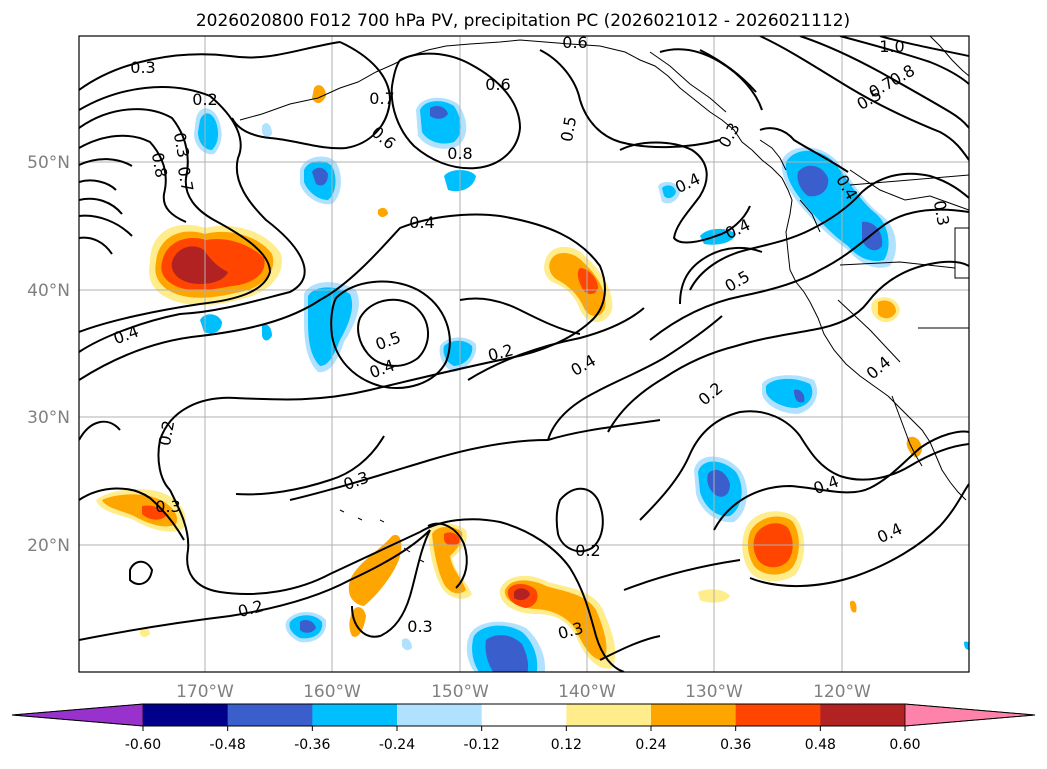 Image resolution: width=1047 pixels, height=769 pixels. I want to click on colorbar-tick-label: 0.24, so click(650, 745).